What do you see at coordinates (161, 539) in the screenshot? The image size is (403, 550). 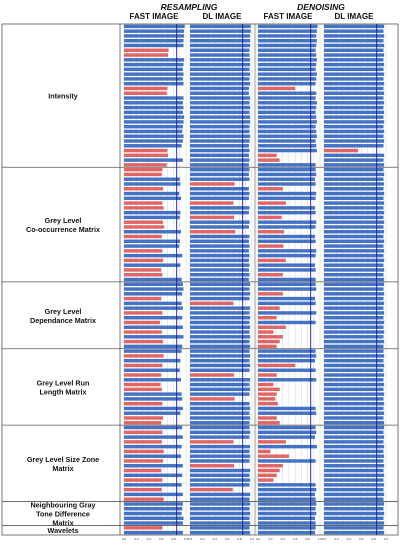 I see `x-tick-label: 0.6` at bounding box center [161, 539].